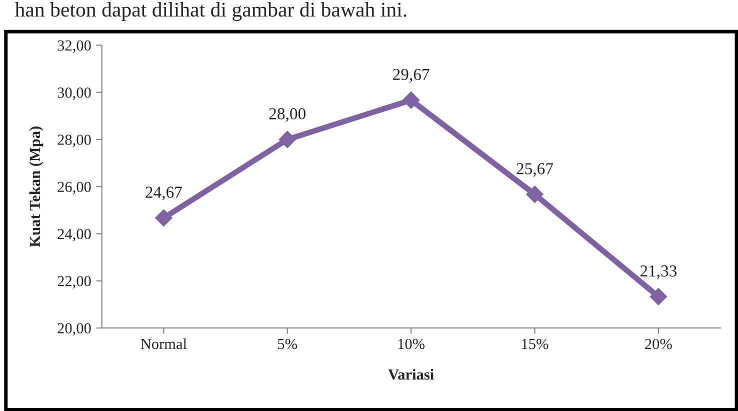 The width and height of the screenshot is (738, 411). Describe the element at coordinates (288, 344) in the screenshot. I see `x-tick-label: 5%` at that location.